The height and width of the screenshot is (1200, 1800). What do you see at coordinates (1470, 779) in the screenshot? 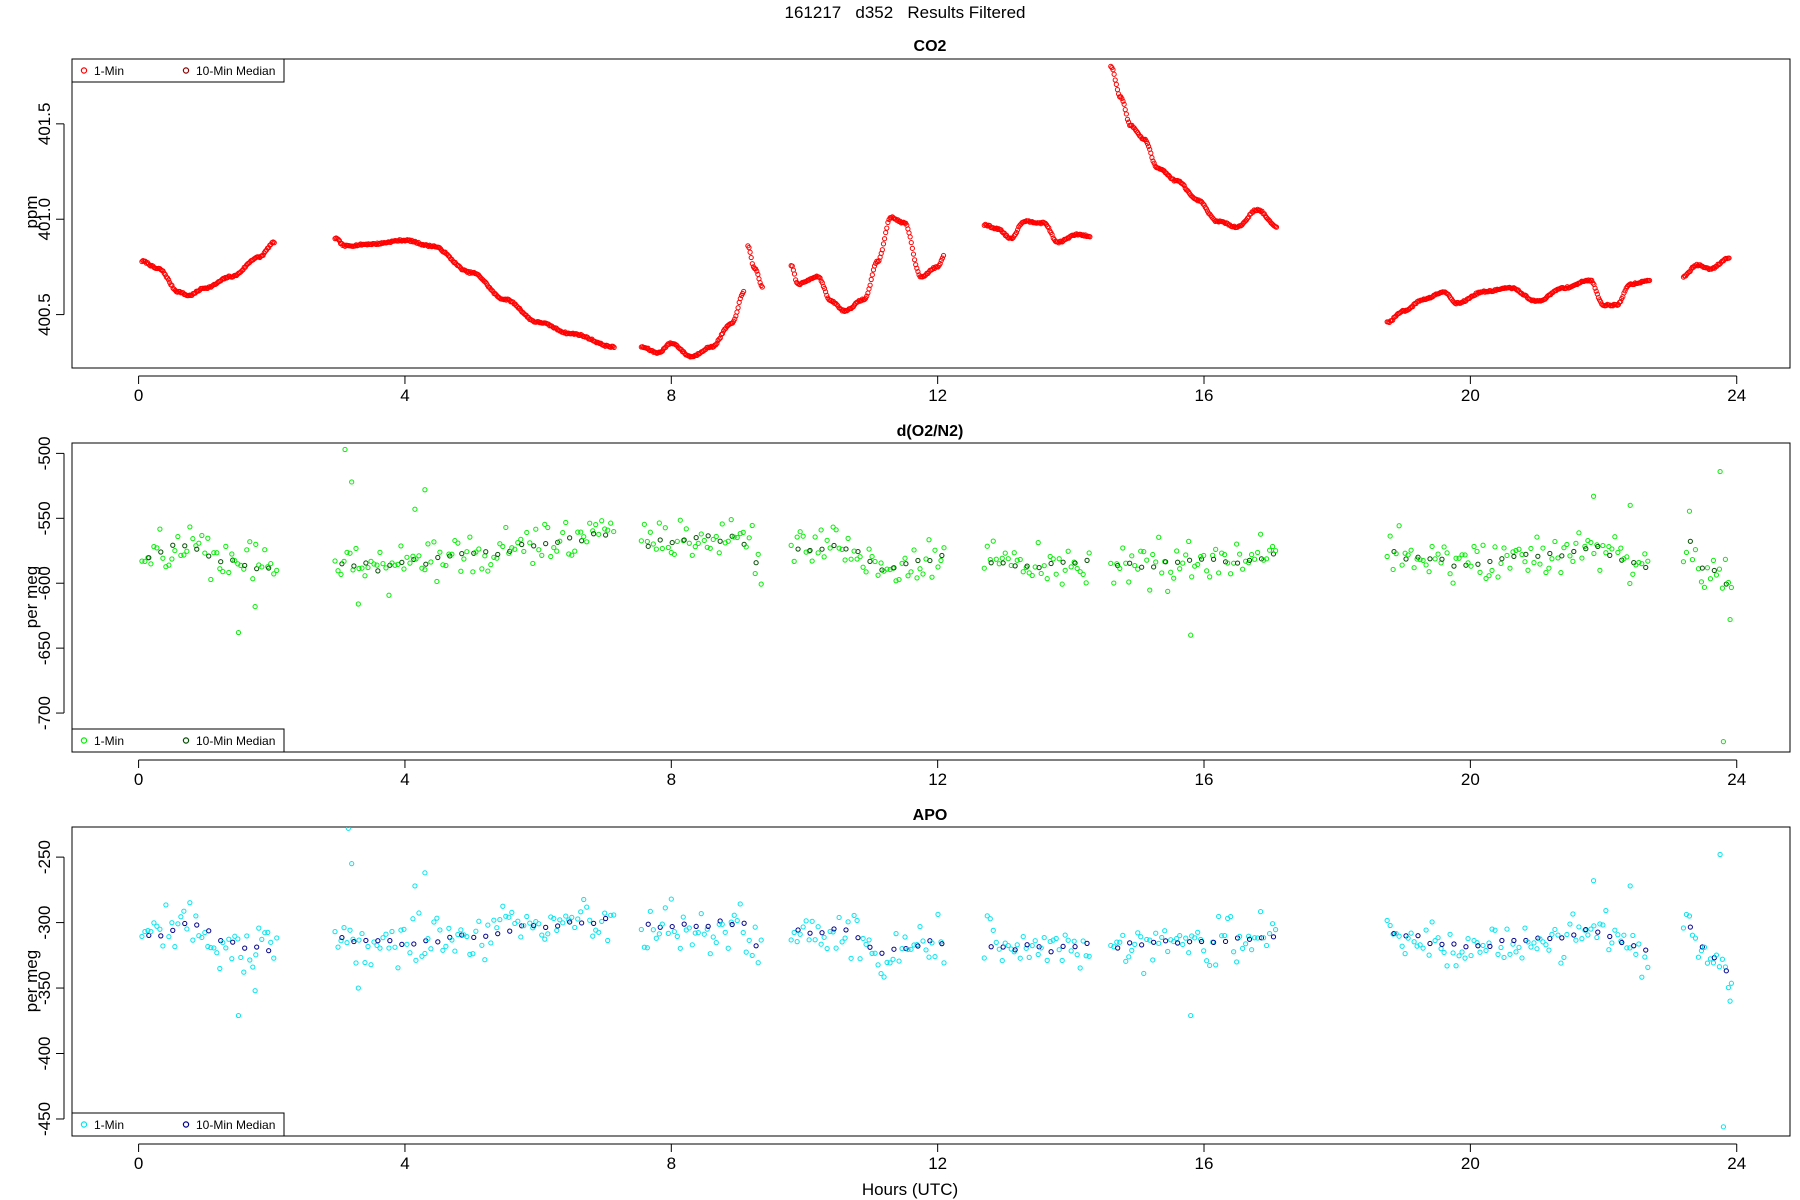
I see `x-tick-label: 20` at bounding box center [1470, 779].